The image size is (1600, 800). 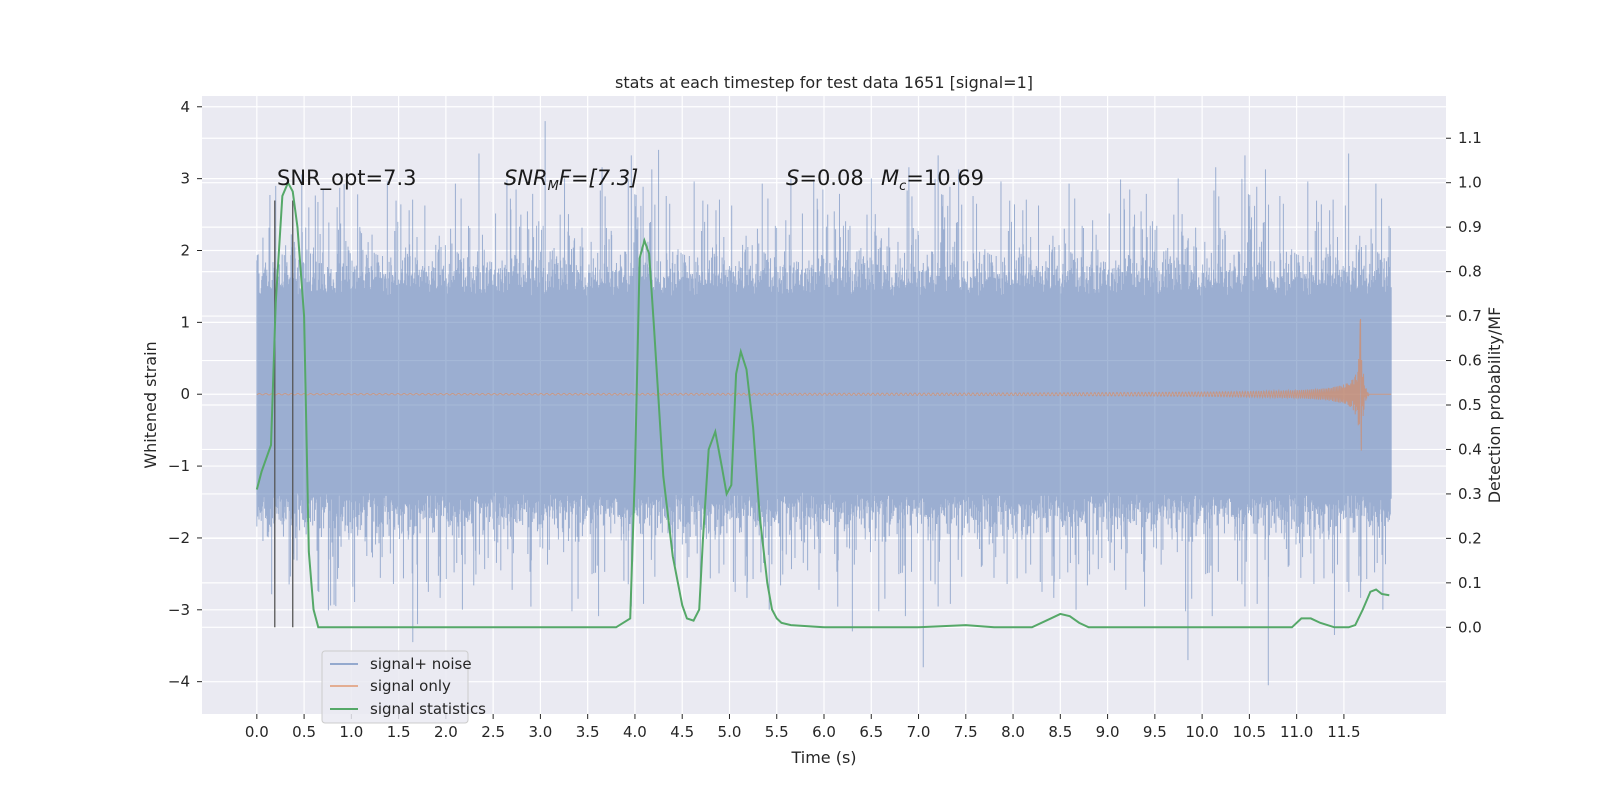 What do you see at coordinates (1470, 538) in the screenshot?
I see `y-right-tick-label: 0.2` at bounding box center [1470, 538].